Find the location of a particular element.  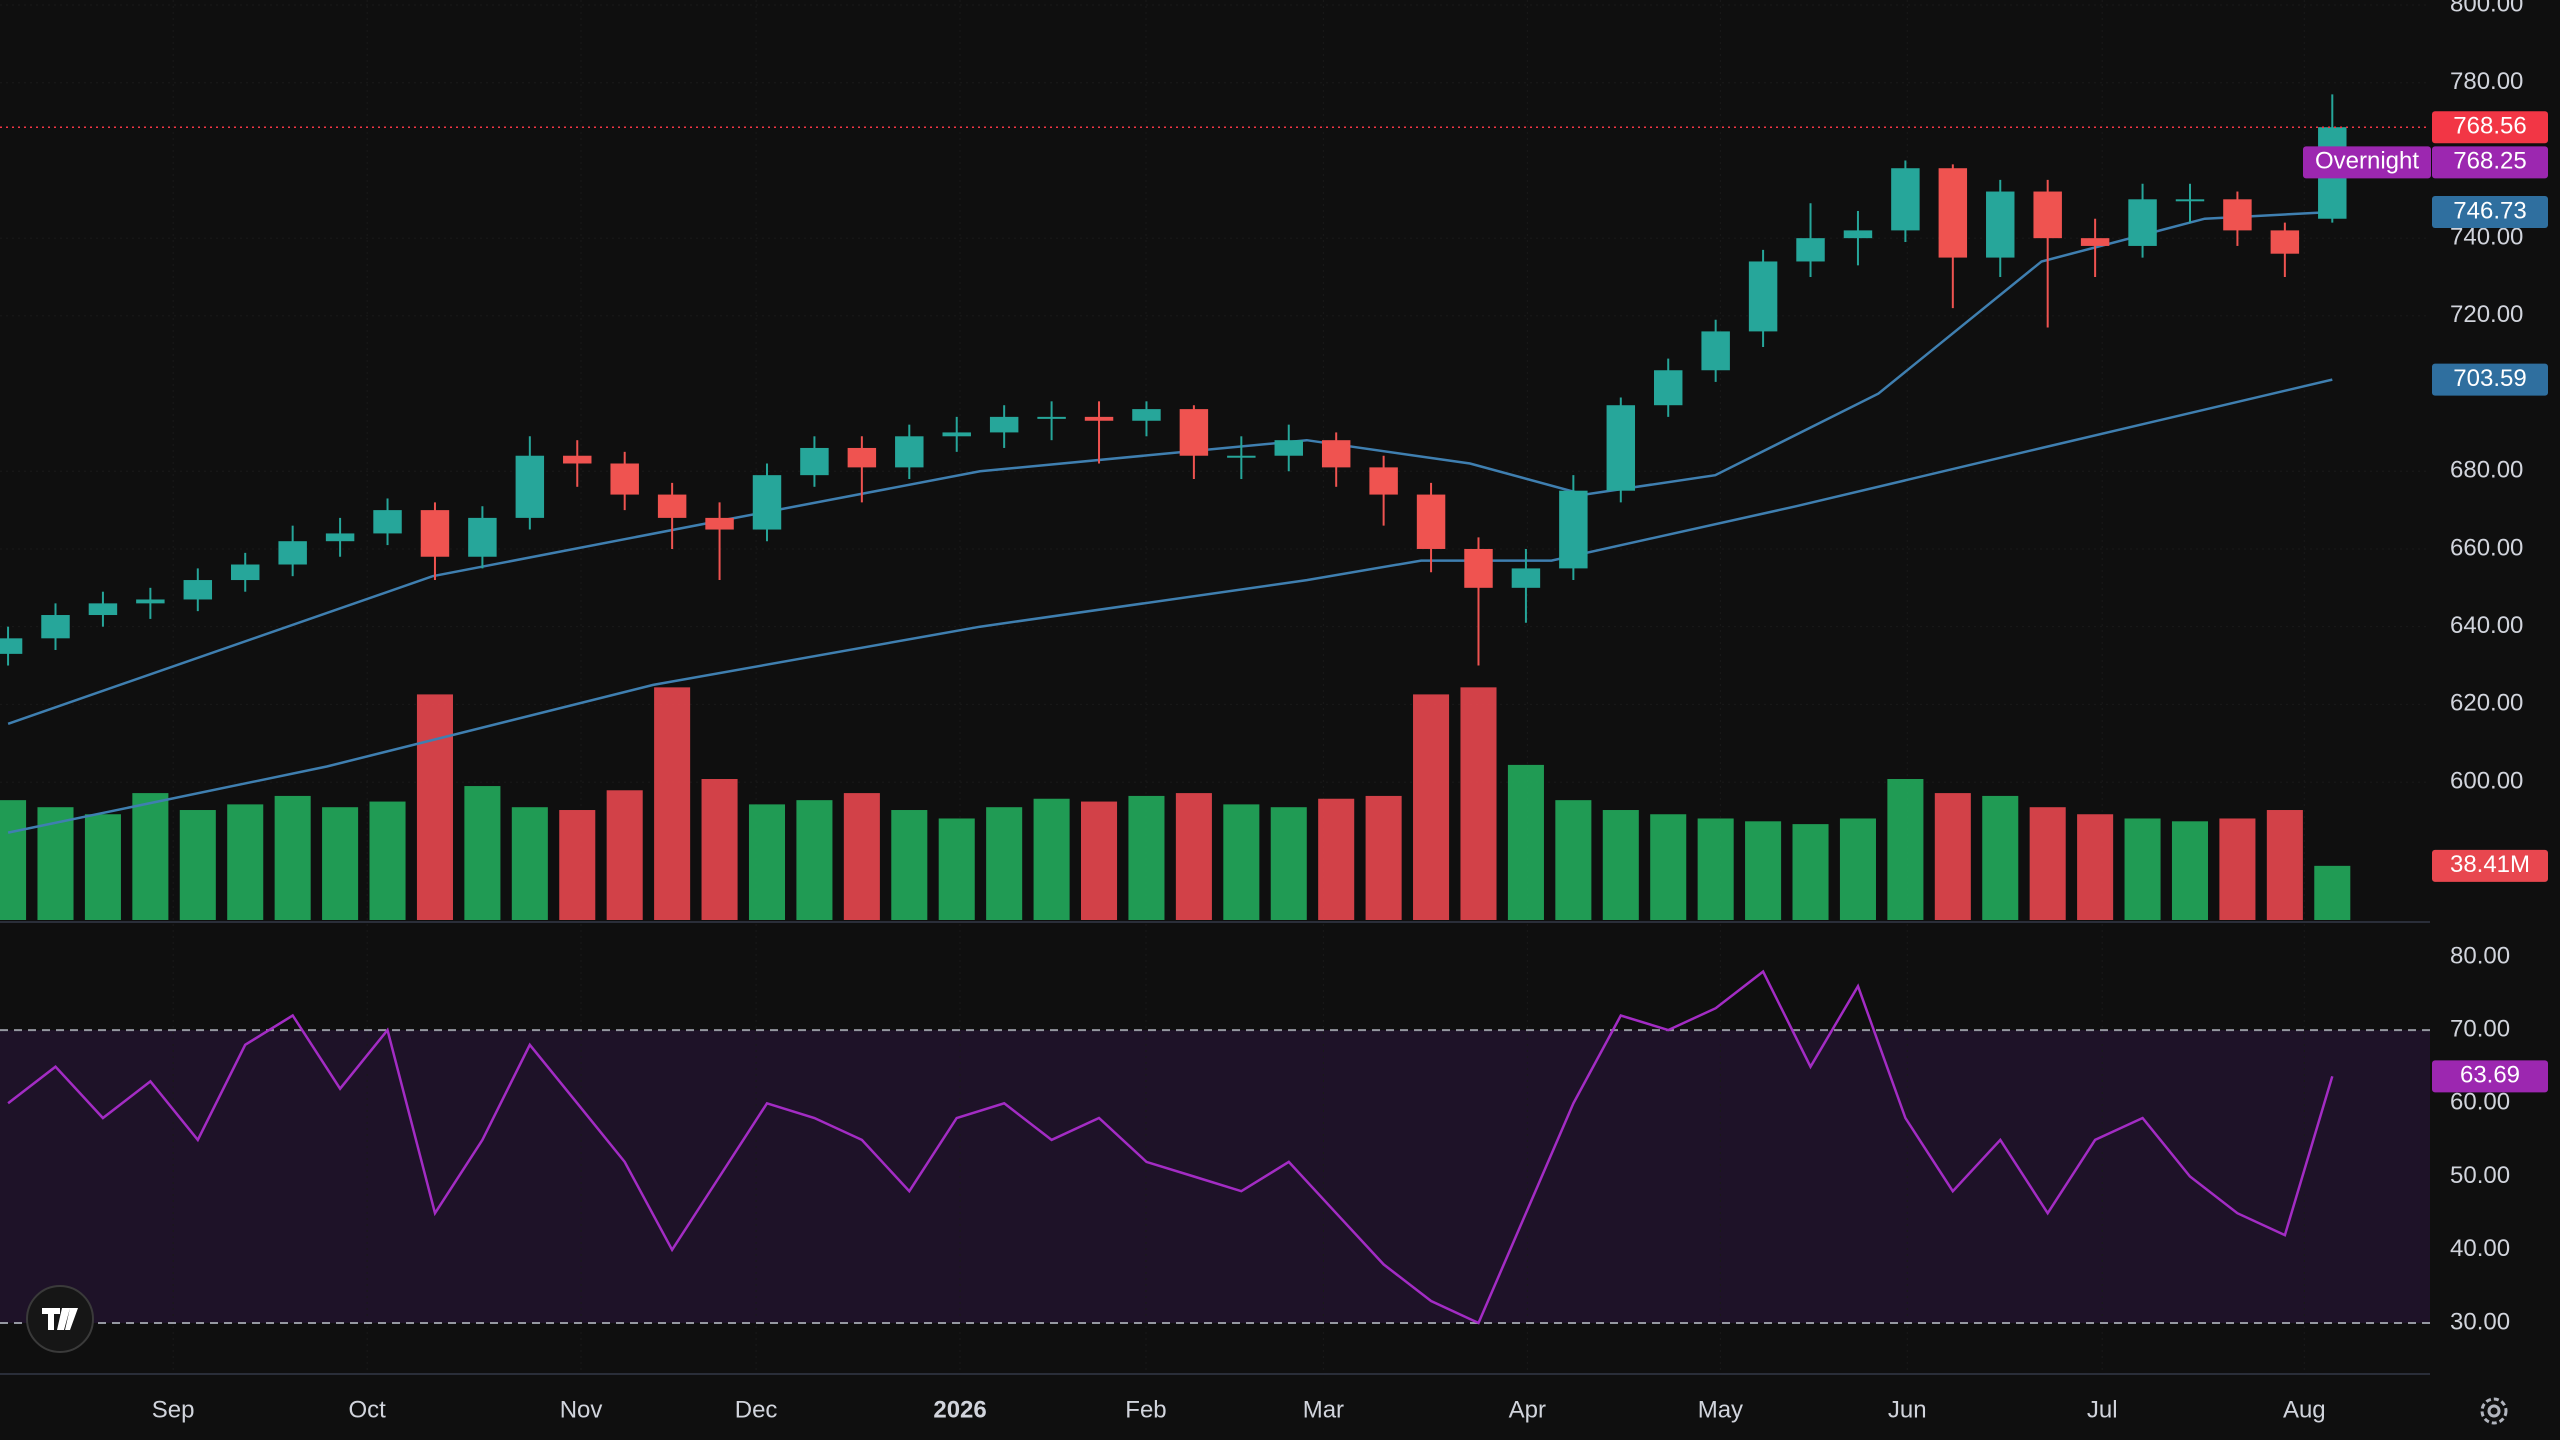

logo-mark is located at coordinates (60, 1319).